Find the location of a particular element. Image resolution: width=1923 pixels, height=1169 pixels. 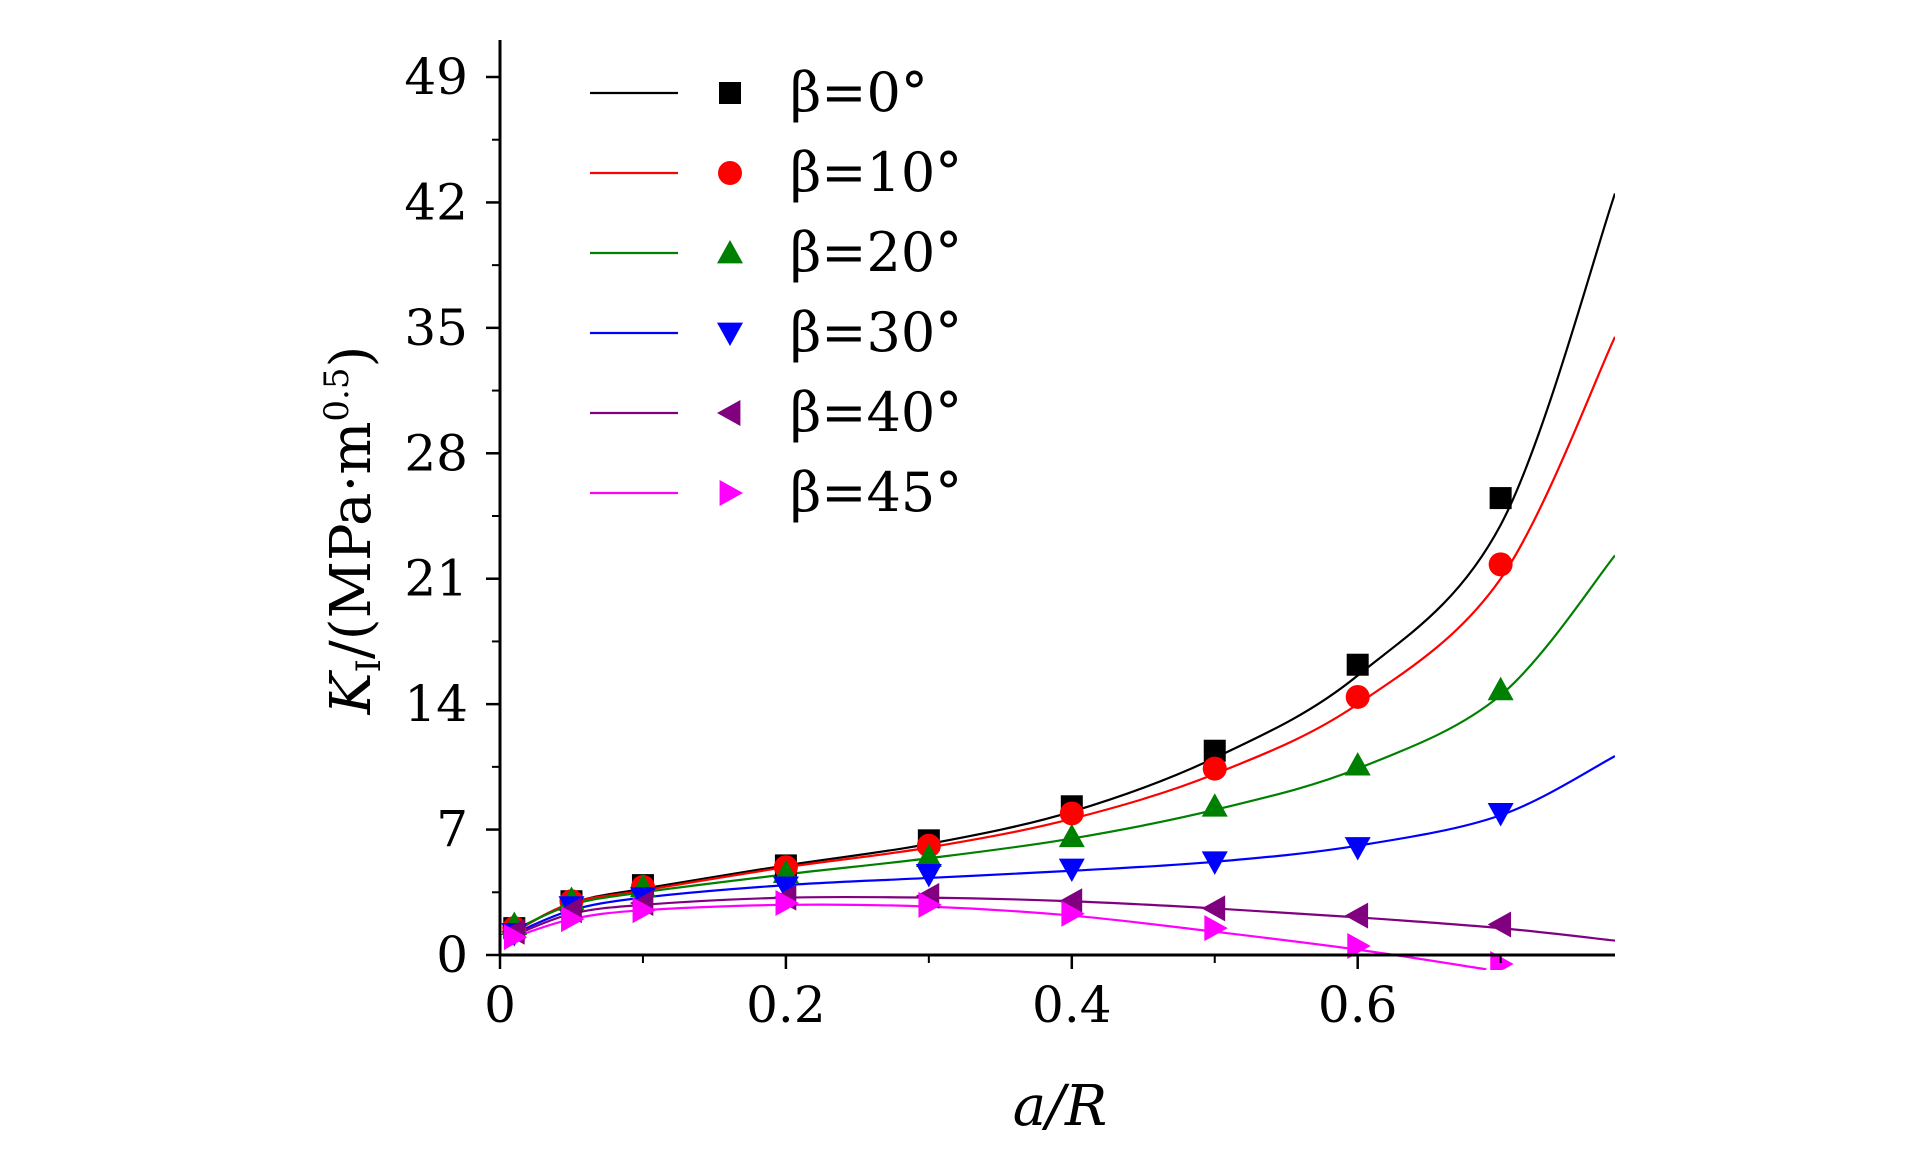

legend: β=0° β=10° β=20° β=30° β=40° β=45° is located at coordinates (776, 292).